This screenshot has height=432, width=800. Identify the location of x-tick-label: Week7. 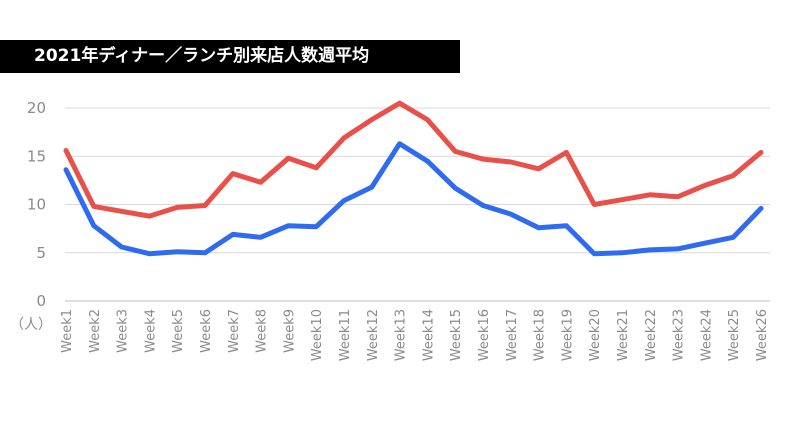
(234, 331).